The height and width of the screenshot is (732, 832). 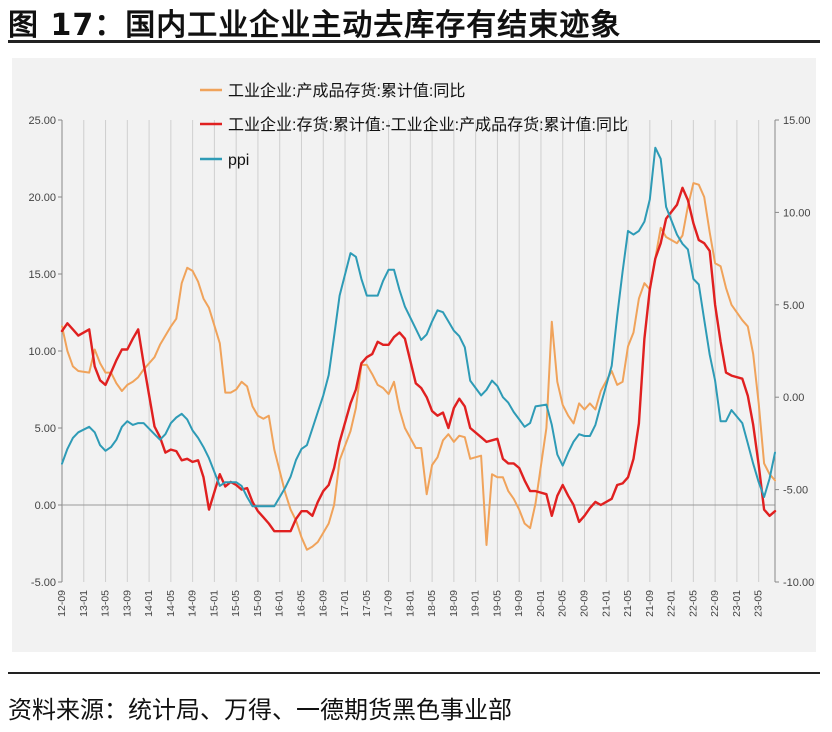 I want to click on x-tick-label: 17-05, so click(x=367, y=603).